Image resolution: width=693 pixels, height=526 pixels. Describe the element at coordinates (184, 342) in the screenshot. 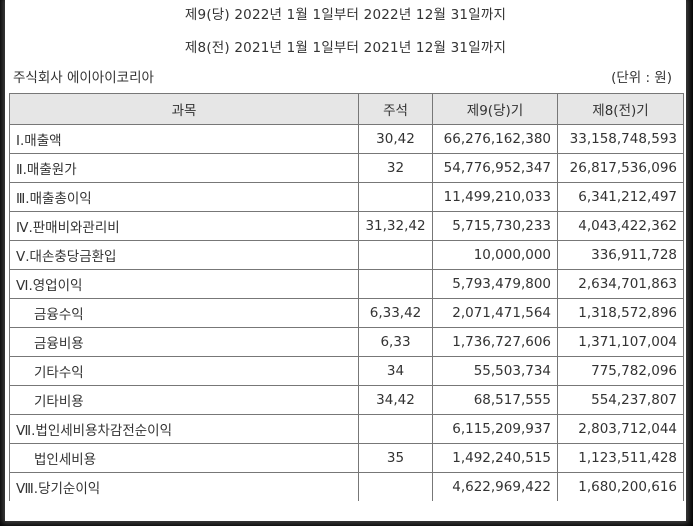

I see `row-subject-cell: 금융비용` at that location.